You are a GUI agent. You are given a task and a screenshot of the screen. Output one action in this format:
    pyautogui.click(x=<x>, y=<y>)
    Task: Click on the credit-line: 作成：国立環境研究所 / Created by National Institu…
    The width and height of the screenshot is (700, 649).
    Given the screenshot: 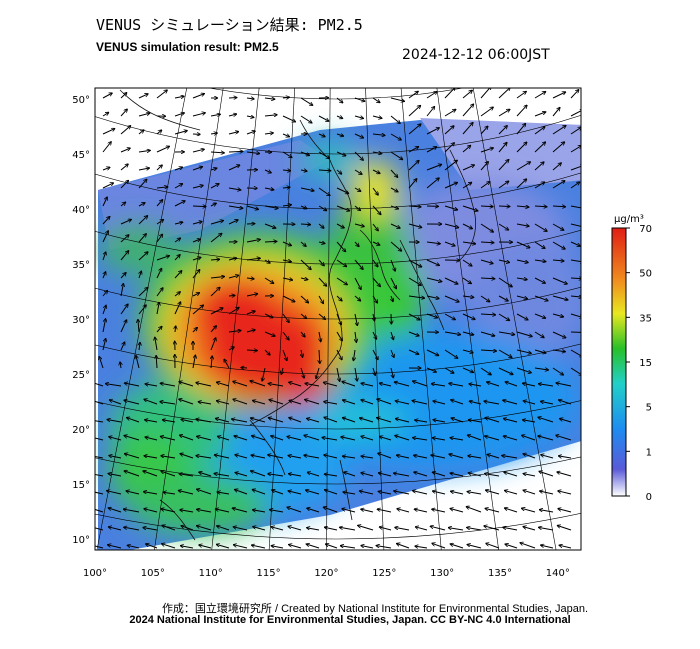 What is the action you would take?
    pyautogui.click(x=375, y=609)
    